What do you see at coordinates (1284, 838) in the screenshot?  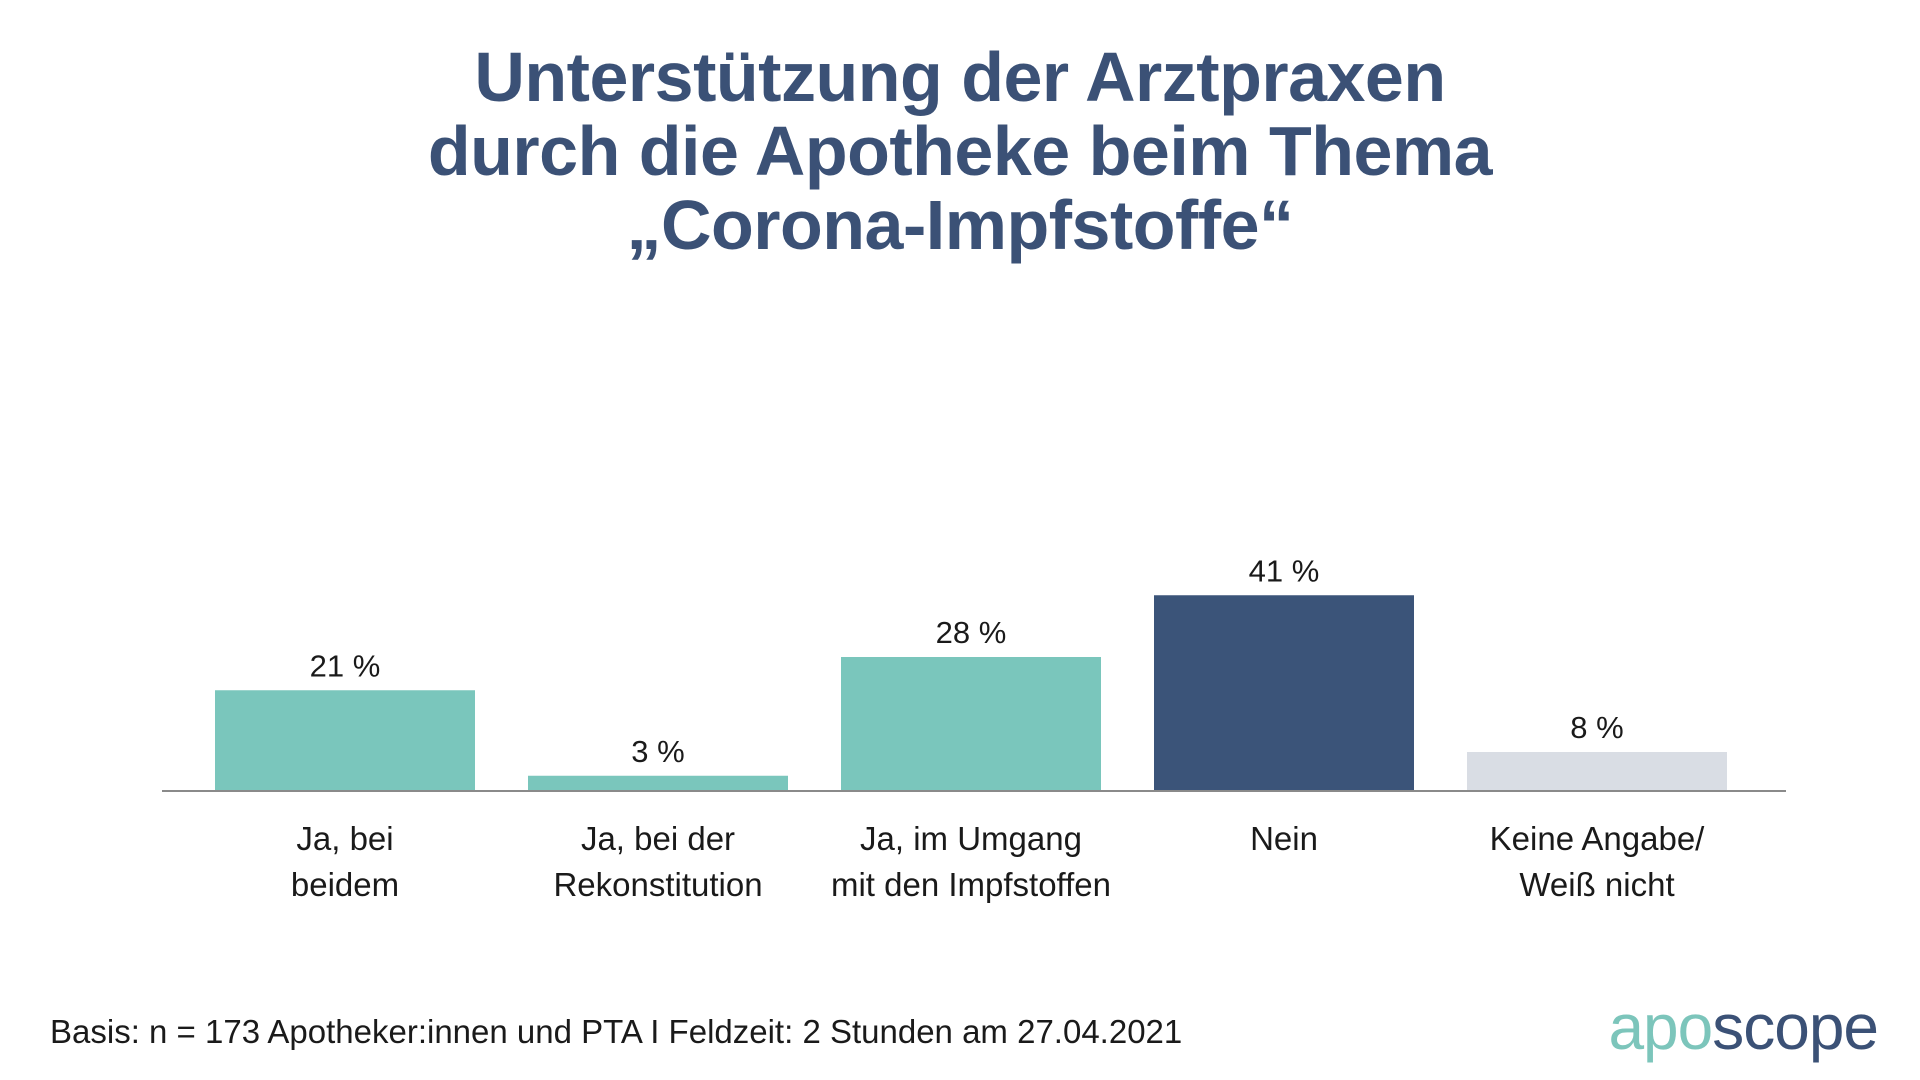 I see `category-label-4-line-1: Nein` at bounding box center [1284, 838].